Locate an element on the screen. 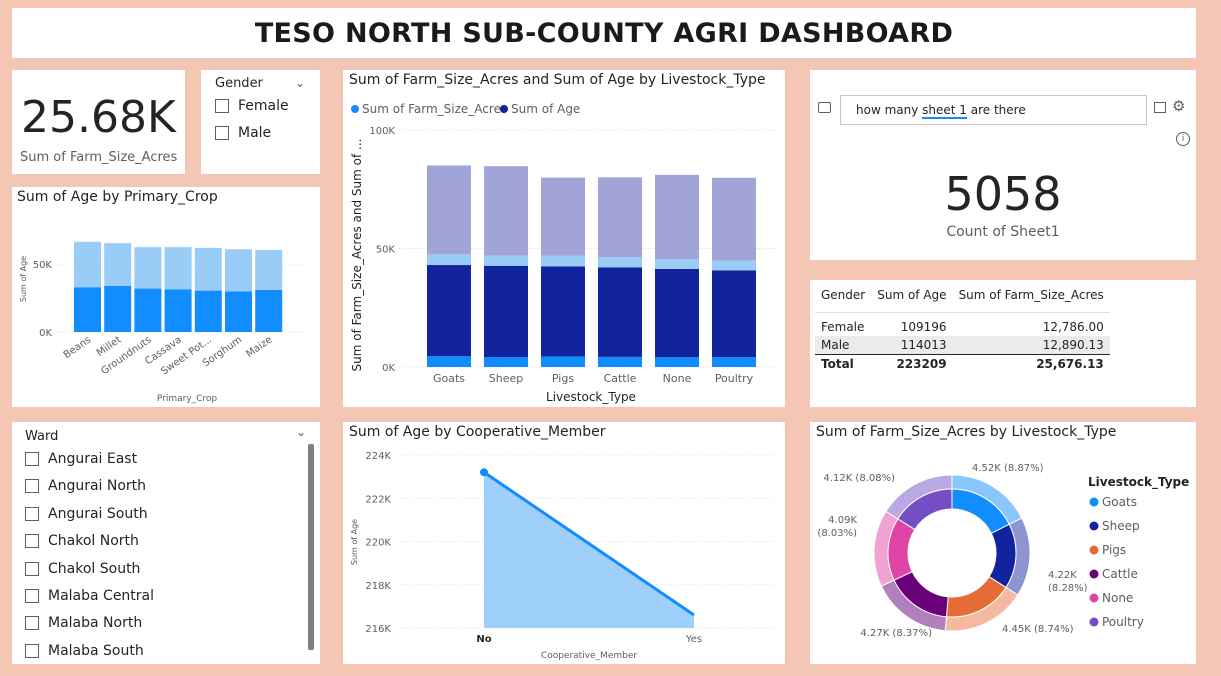 The height and width of the screenshot is (676, 1221). table-row: Female 109196 12,786.00 is located at coordinates (962, 324).